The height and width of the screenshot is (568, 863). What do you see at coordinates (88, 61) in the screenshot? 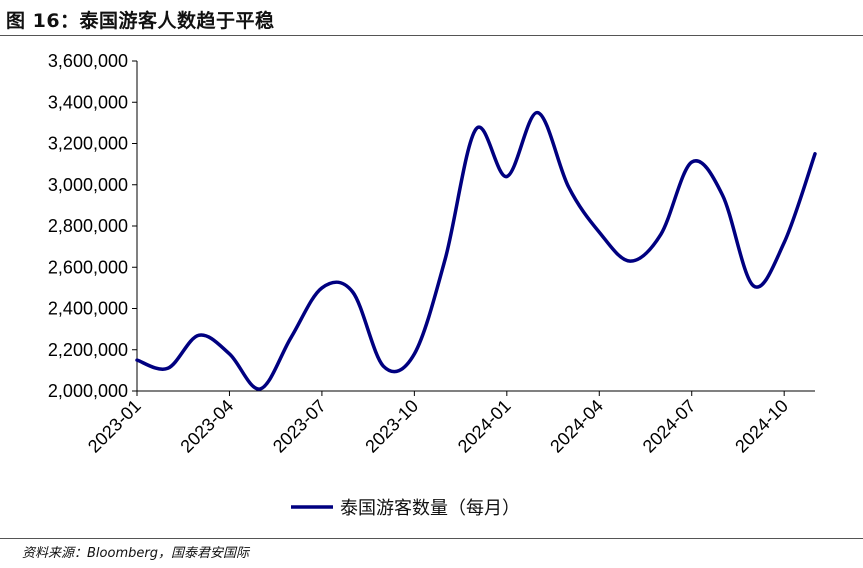
I see `y-tick-label: 3,600,000` at bounding box center [88, 61].